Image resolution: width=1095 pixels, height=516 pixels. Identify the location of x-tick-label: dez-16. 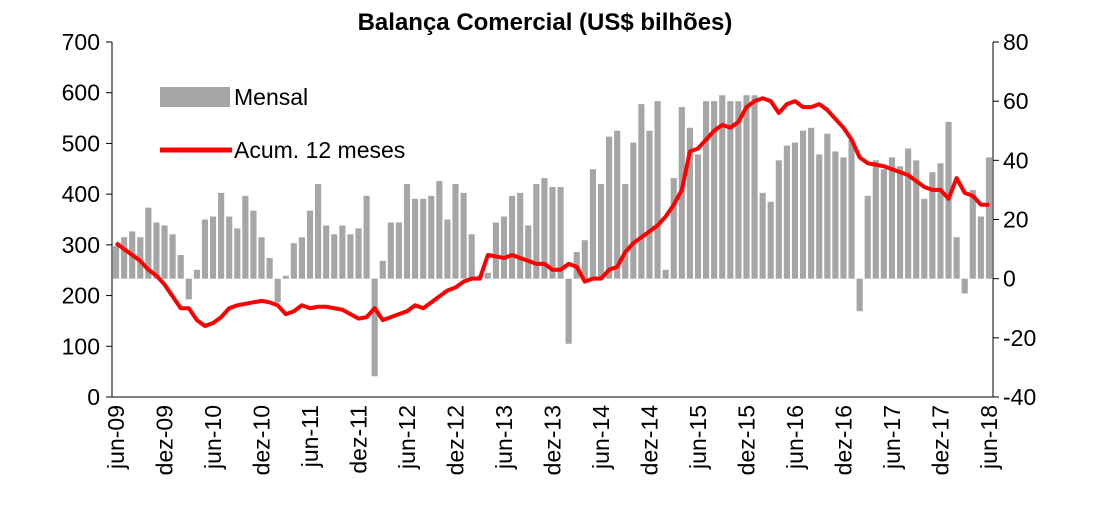
(843, 440).